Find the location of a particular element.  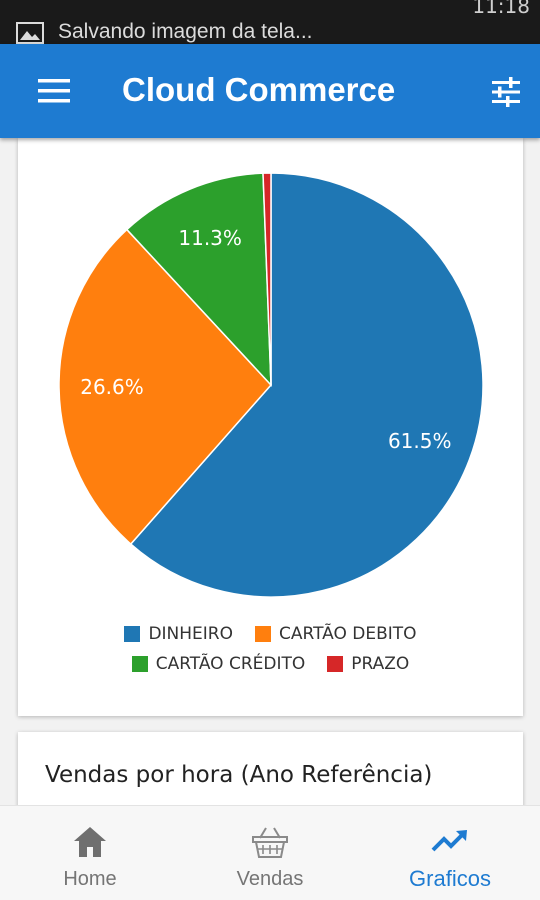

slice-prazo is located at coordinates (267, 279).